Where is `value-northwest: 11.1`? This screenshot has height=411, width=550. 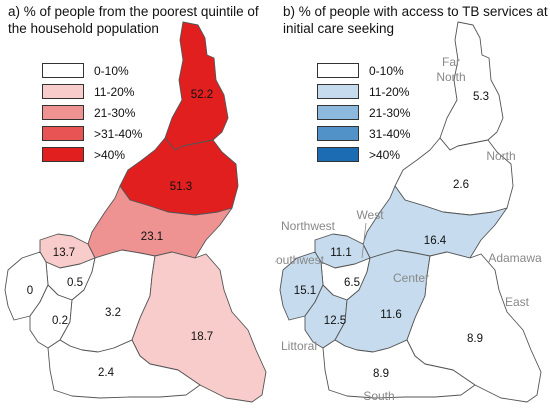 value-northwest: 11.1 is located at coordinates (341, 253).